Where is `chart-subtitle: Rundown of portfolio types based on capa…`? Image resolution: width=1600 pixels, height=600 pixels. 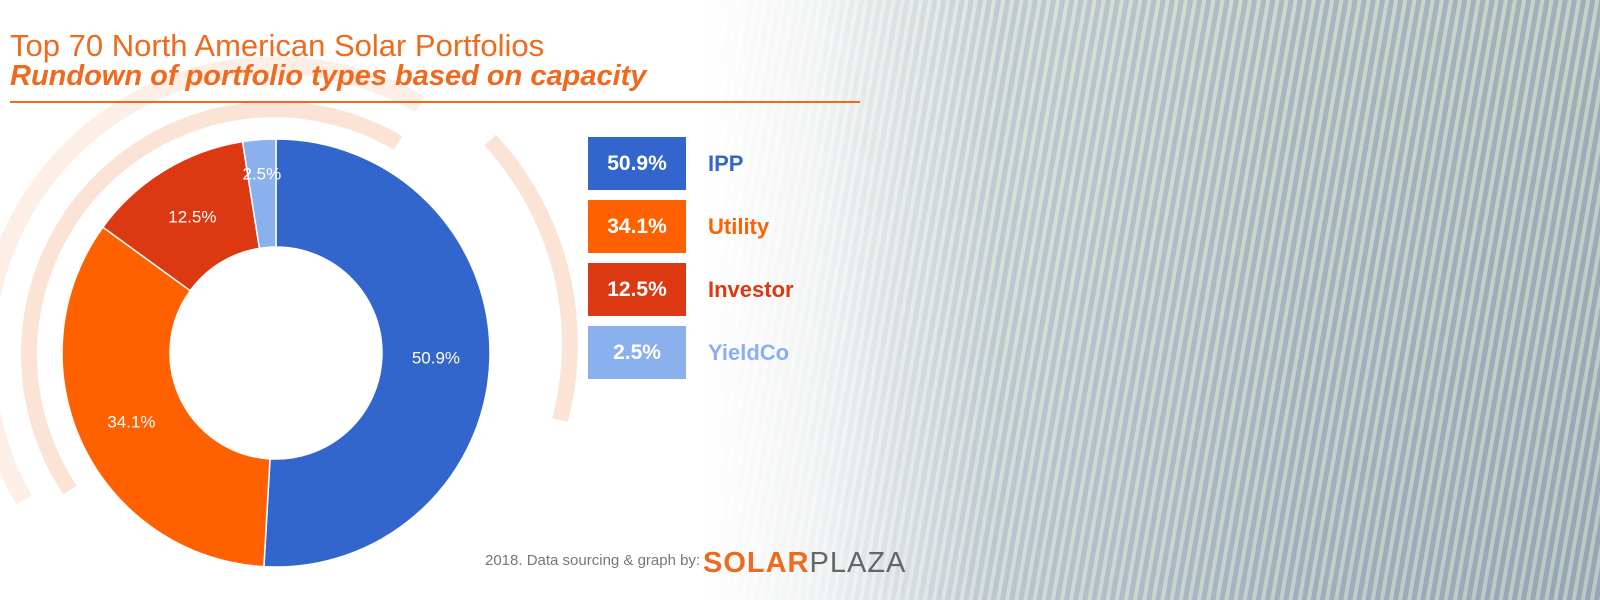
chart-subtitle: Rundown of portfolio types based on capa… is located at coordinates (328, 76).